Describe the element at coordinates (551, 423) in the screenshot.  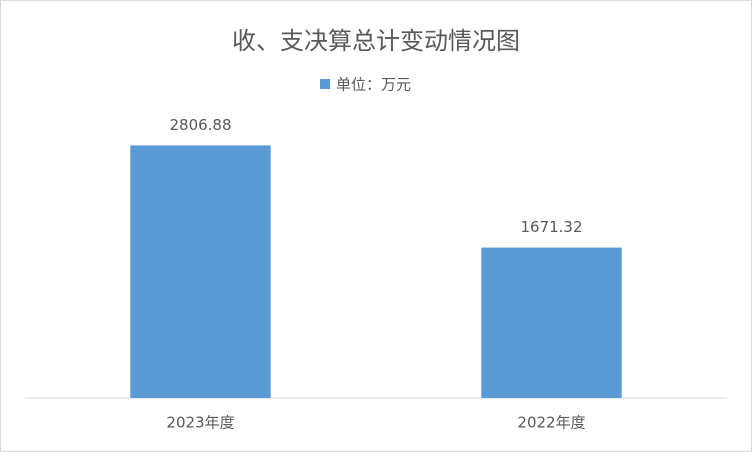
I see `x-tick-label: 2022年度` at that location.